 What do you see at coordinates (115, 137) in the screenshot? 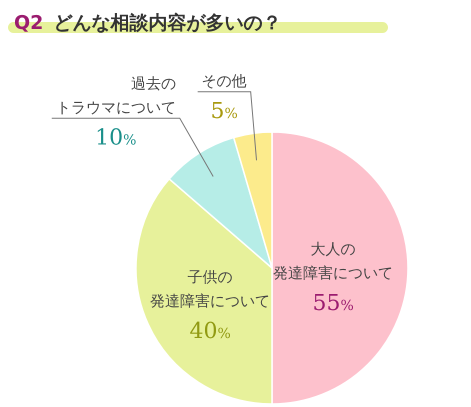
I see `data-label: 10%` at bounding box center [115, 137].